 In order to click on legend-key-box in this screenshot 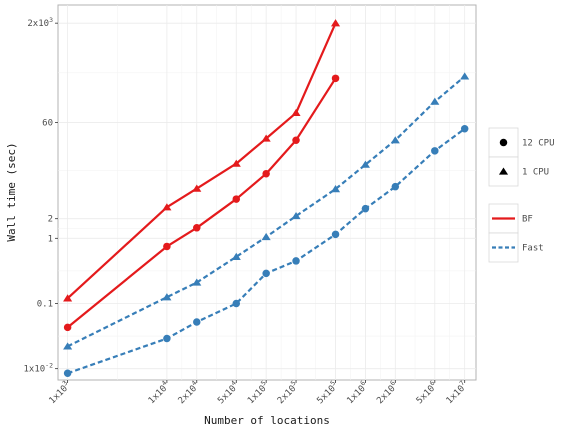, I will do `click(503, 171)`.